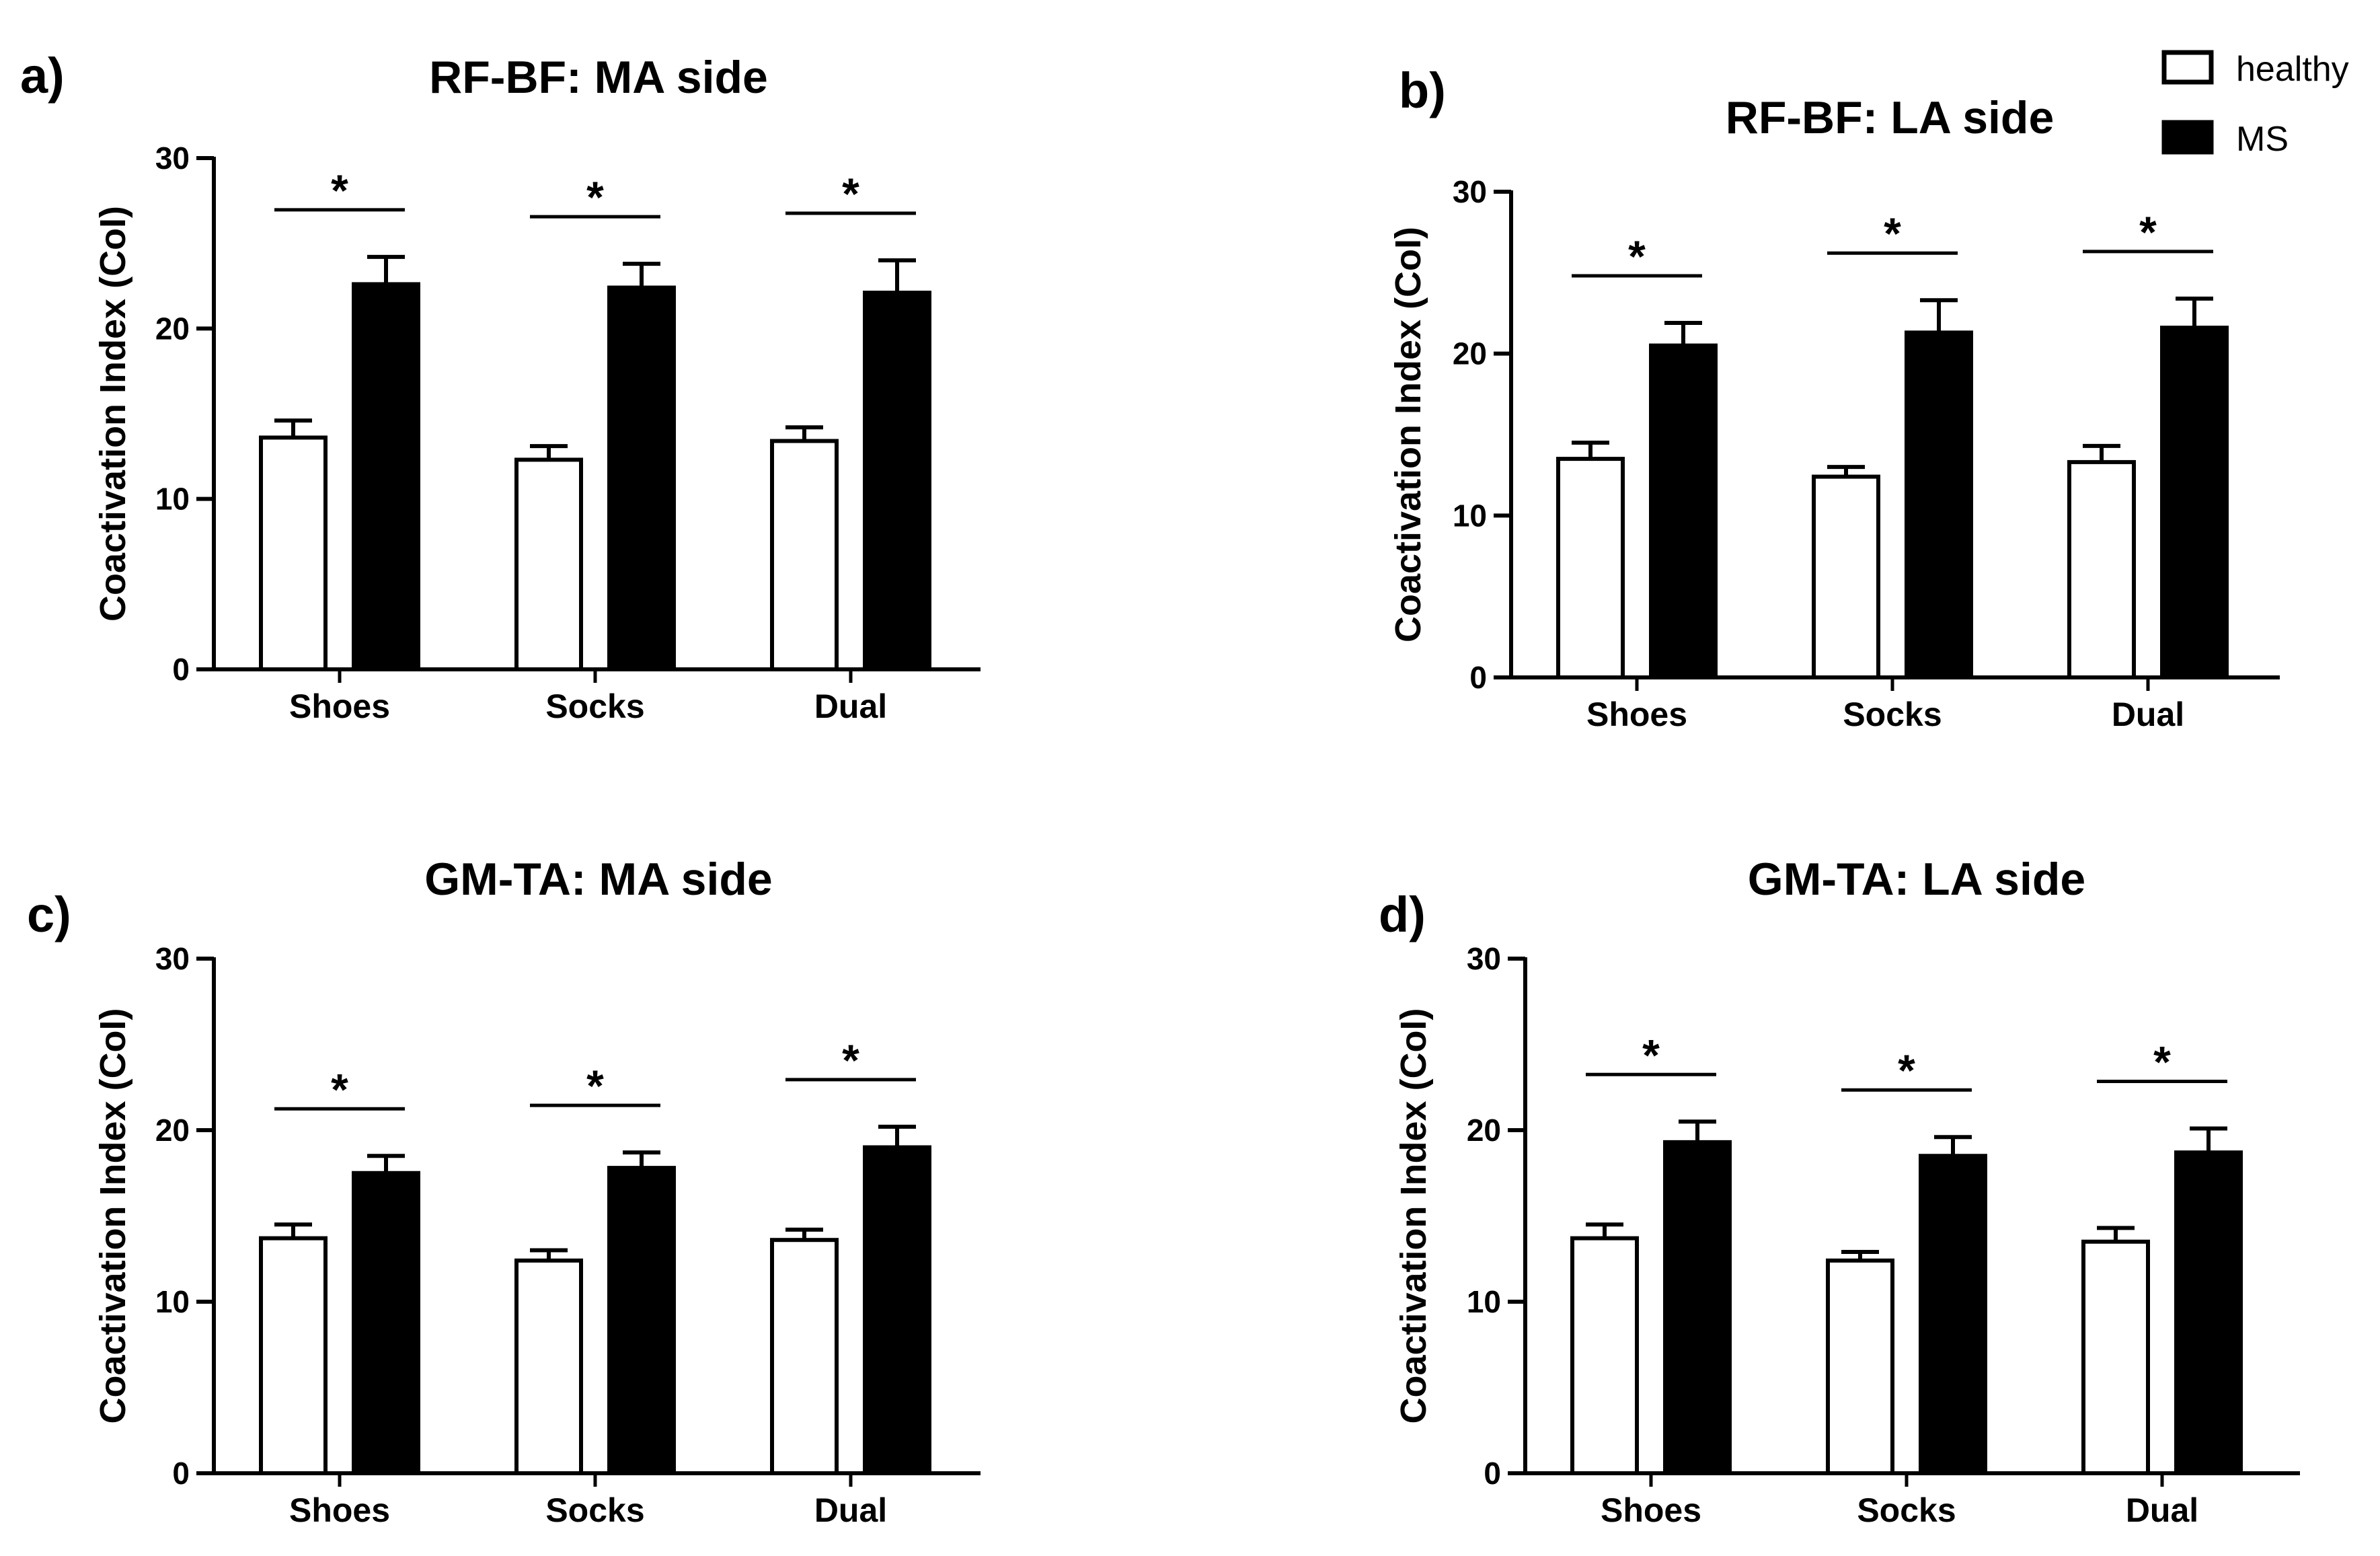 This screenshot has width=2380, height=1556. What do you see at coordinates (49, 914) in the screenshot?
I see `panel-label: c)` at bounding box center [49, 914].